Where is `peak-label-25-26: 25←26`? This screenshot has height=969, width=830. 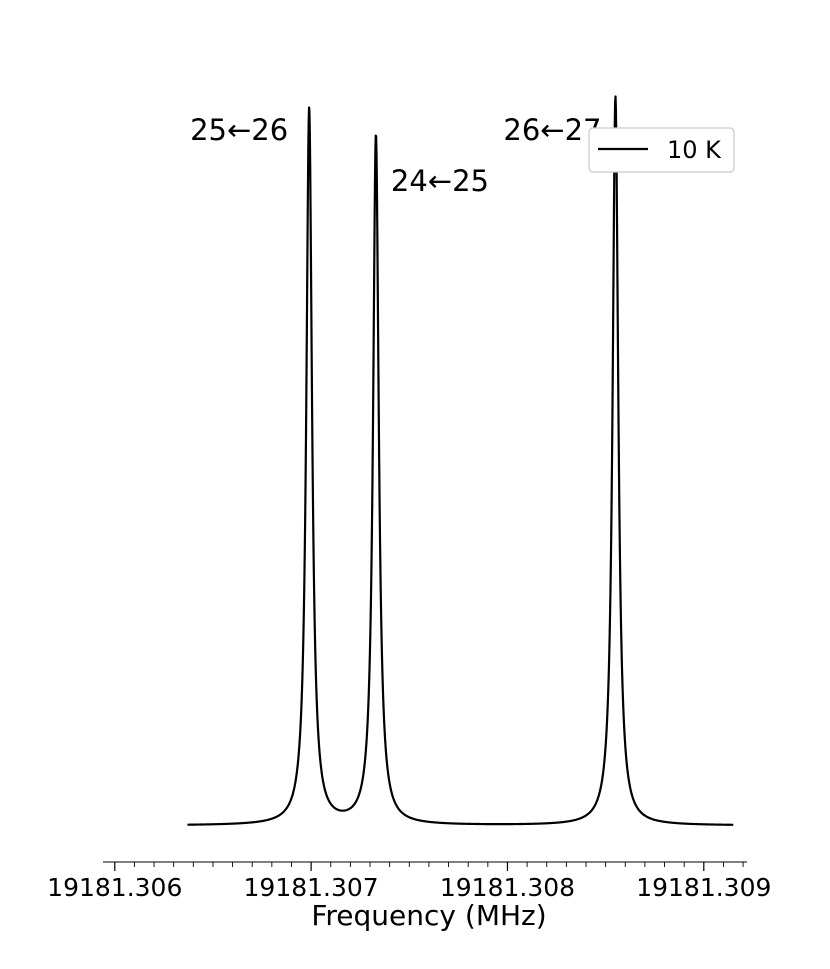 peak-label-25-26: 25←26 is located at coordinates (239, 130).